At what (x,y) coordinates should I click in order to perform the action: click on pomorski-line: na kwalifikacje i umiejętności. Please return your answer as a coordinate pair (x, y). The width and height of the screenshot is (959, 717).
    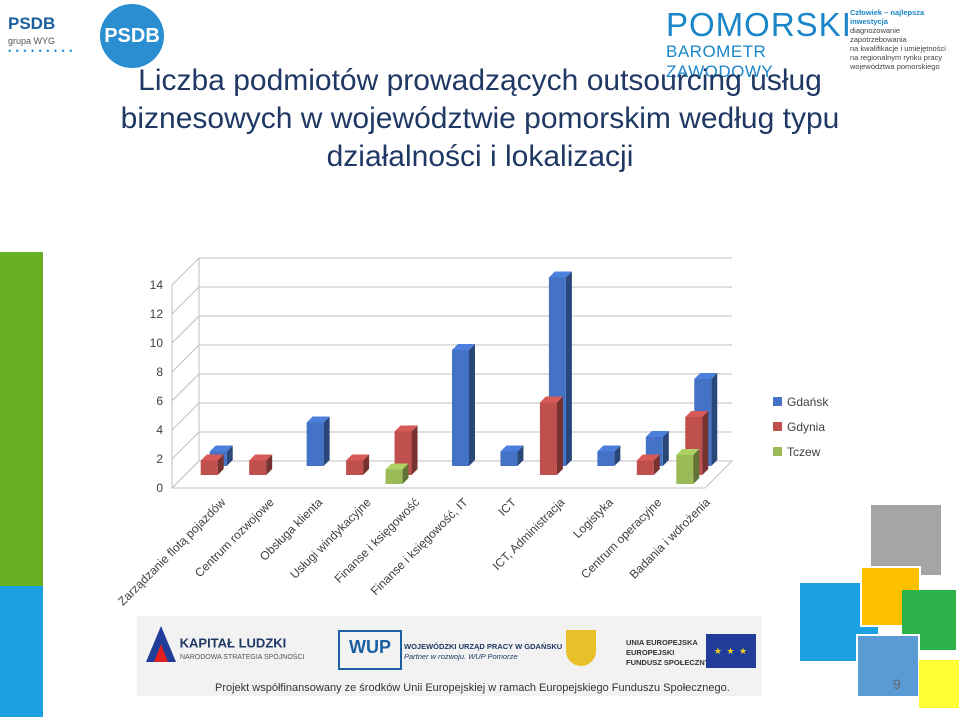
    Looking at the image, I should click on (898, 48).